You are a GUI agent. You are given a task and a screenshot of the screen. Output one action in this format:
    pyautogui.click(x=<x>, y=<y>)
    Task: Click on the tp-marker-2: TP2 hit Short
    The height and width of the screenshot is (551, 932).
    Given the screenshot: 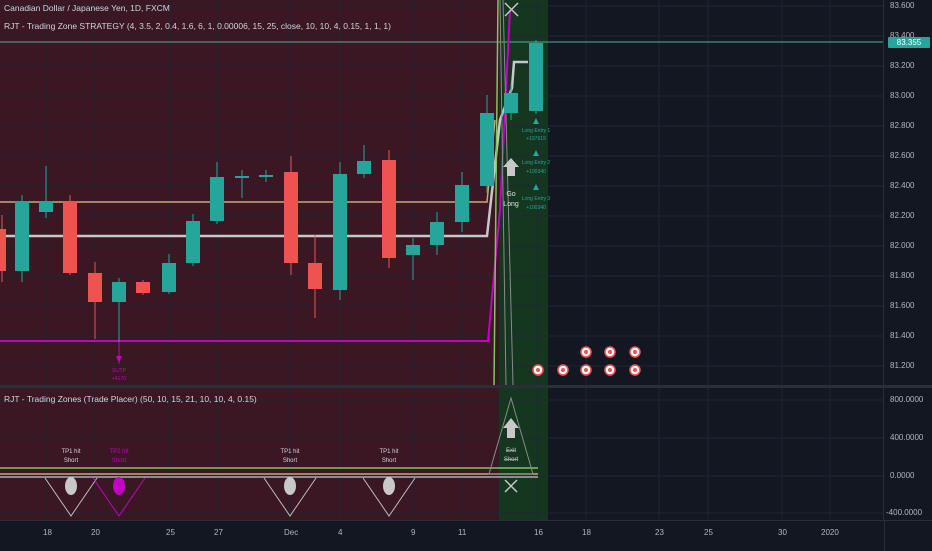 What is the action you would take?
    pyautogui.click(x=119, y=483)
    